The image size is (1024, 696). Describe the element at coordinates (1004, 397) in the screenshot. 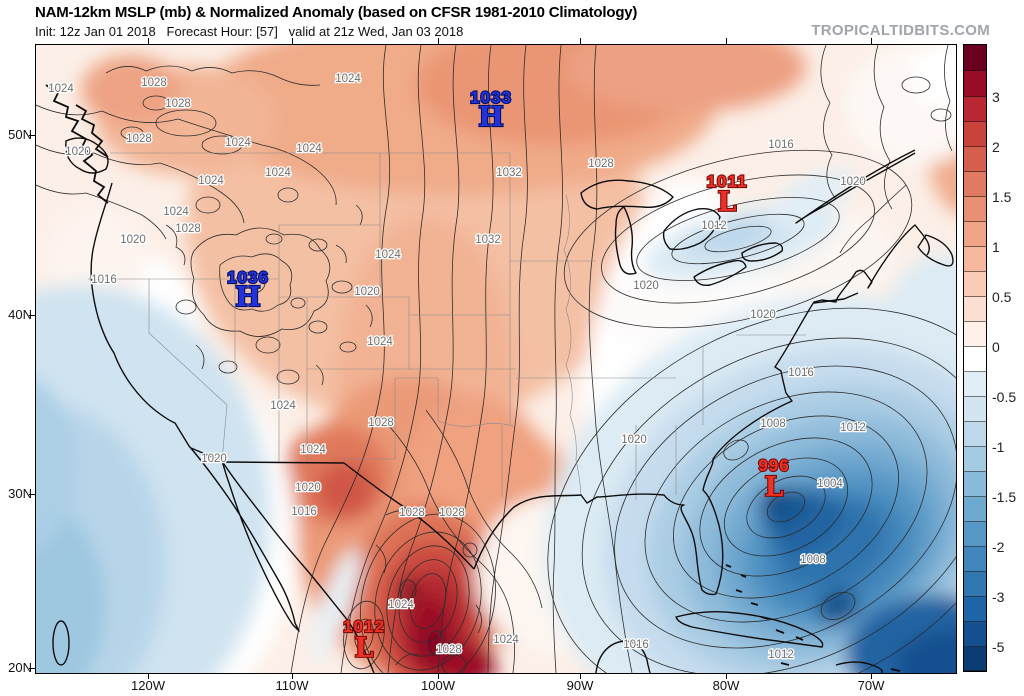

I see `colorbar-tick-label: -0.5` at that location.